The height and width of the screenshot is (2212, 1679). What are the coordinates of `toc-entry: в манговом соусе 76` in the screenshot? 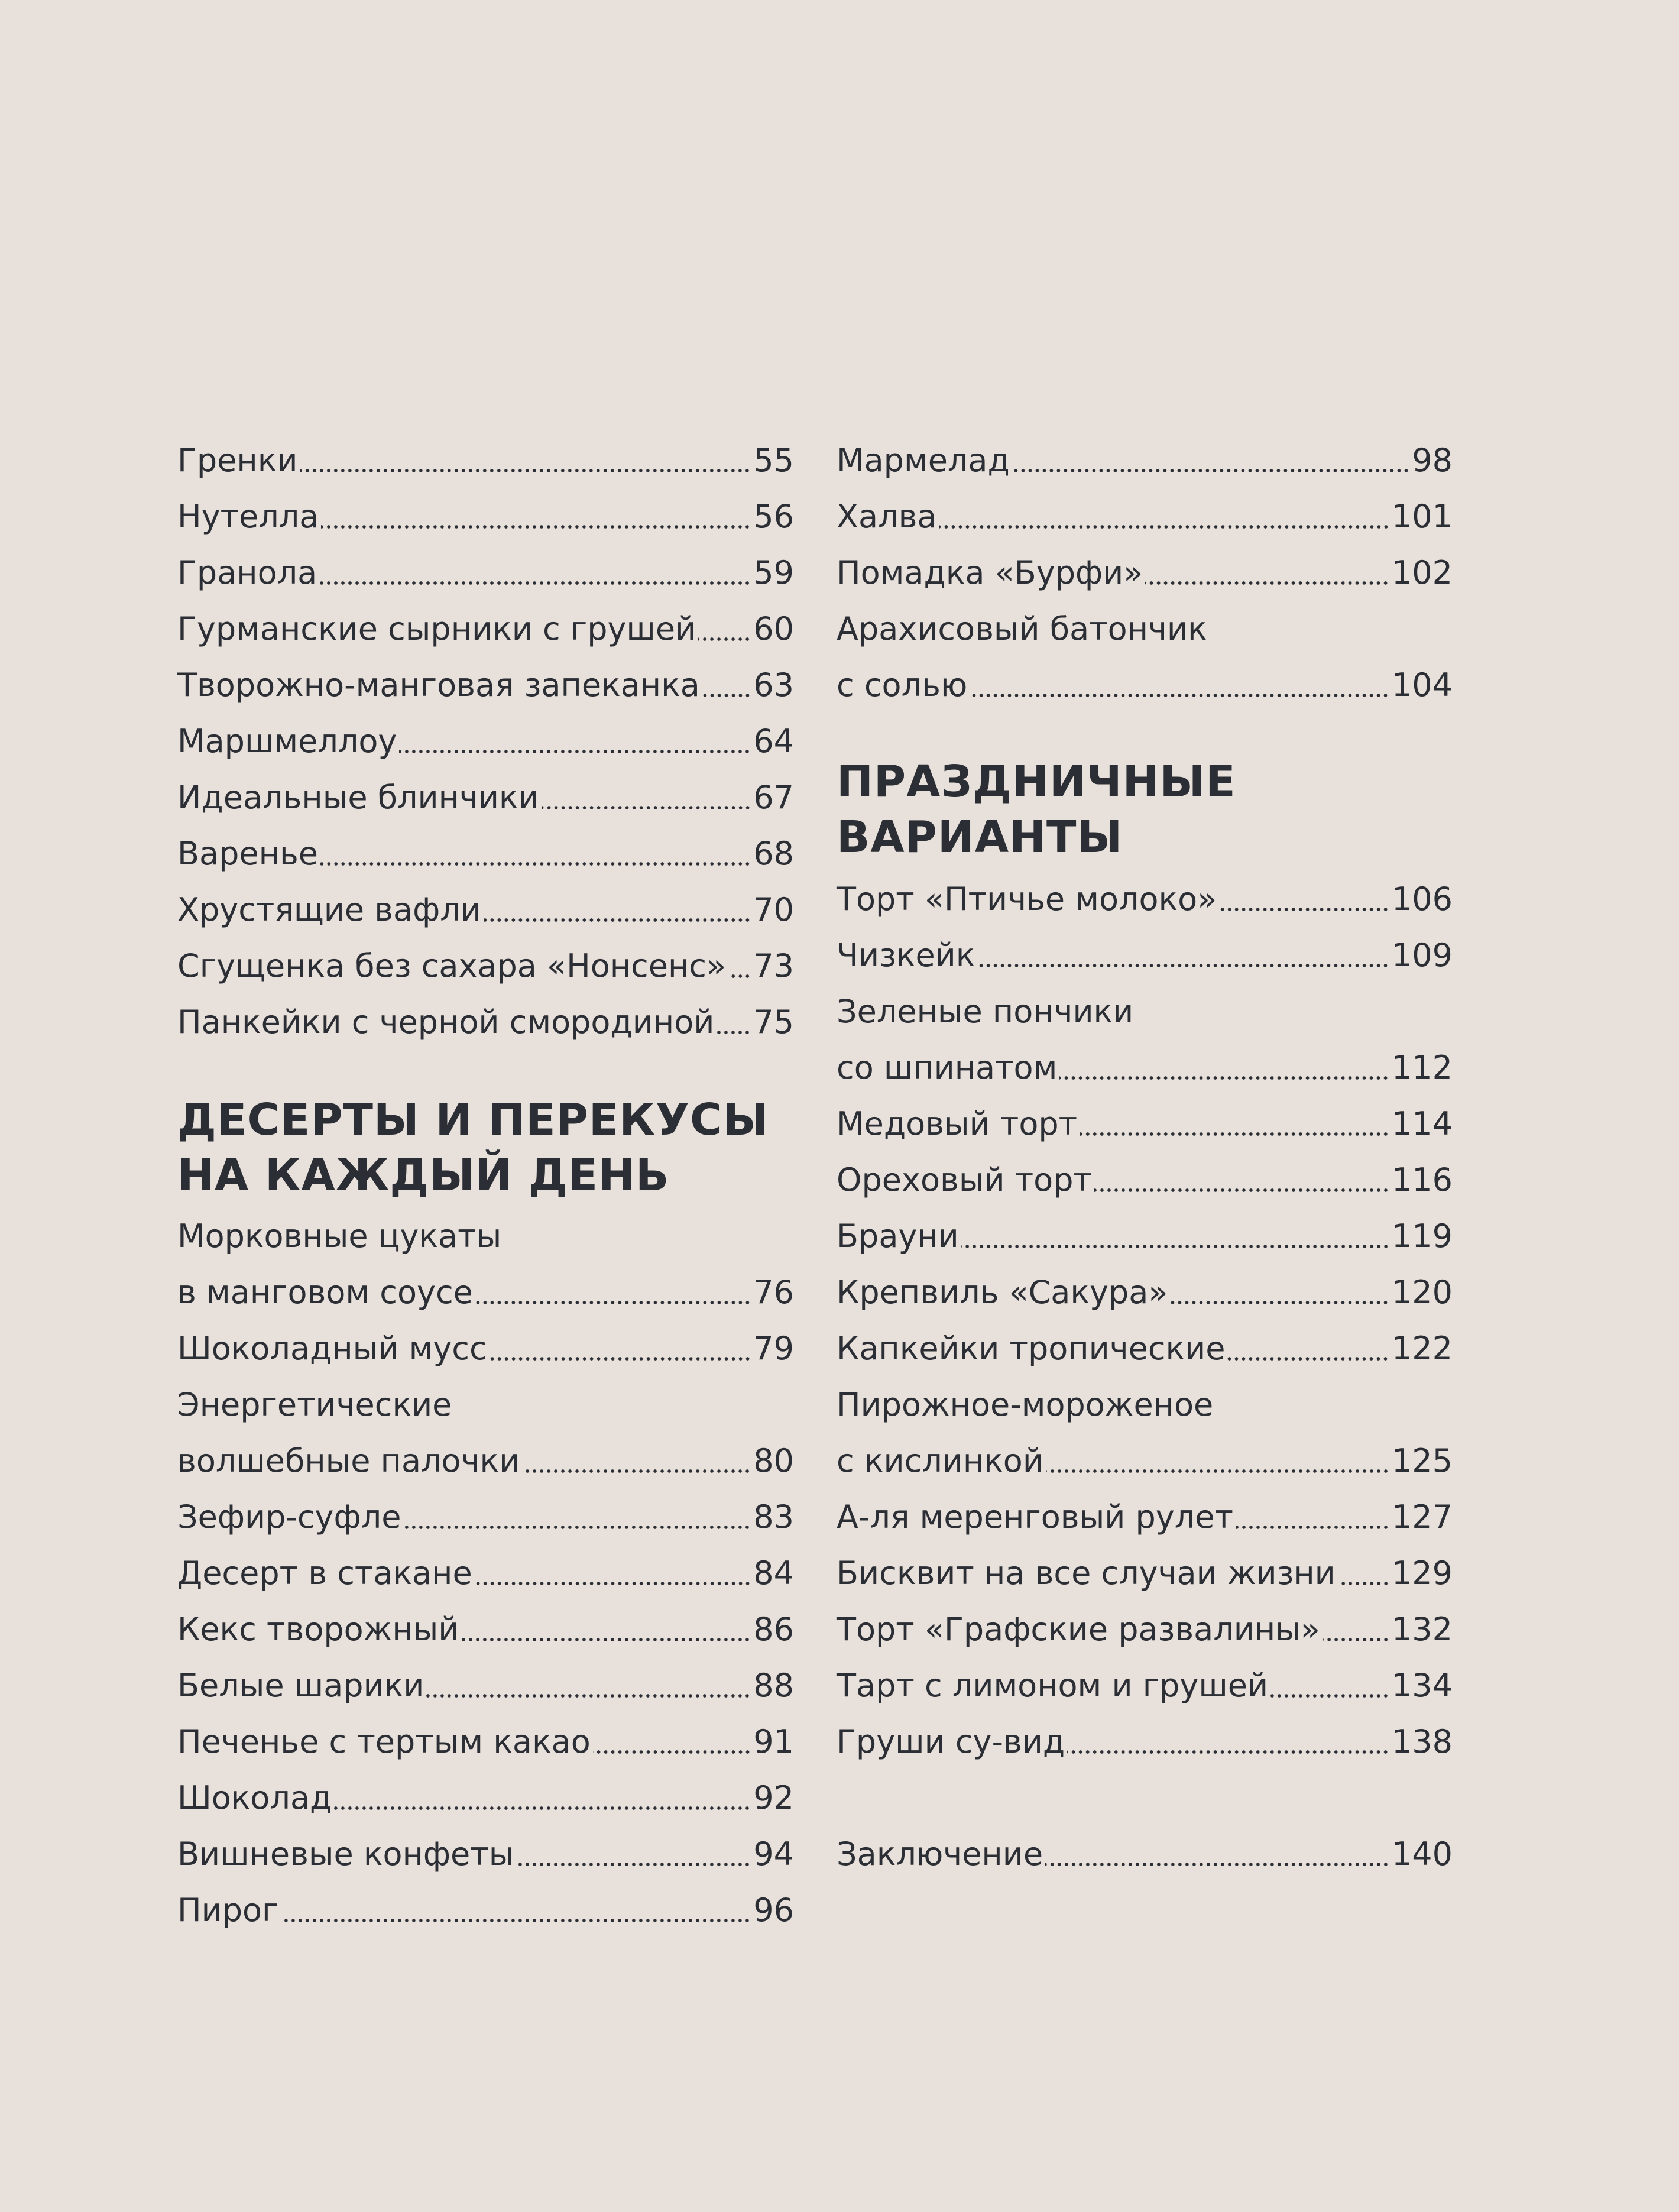 It's located at (486, 1292).